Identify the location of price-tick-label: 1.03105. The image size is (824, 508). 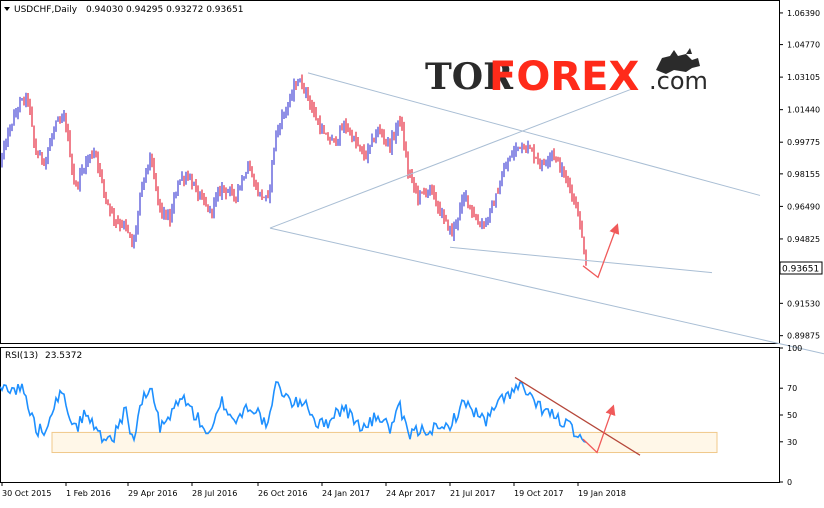
(803, 77).